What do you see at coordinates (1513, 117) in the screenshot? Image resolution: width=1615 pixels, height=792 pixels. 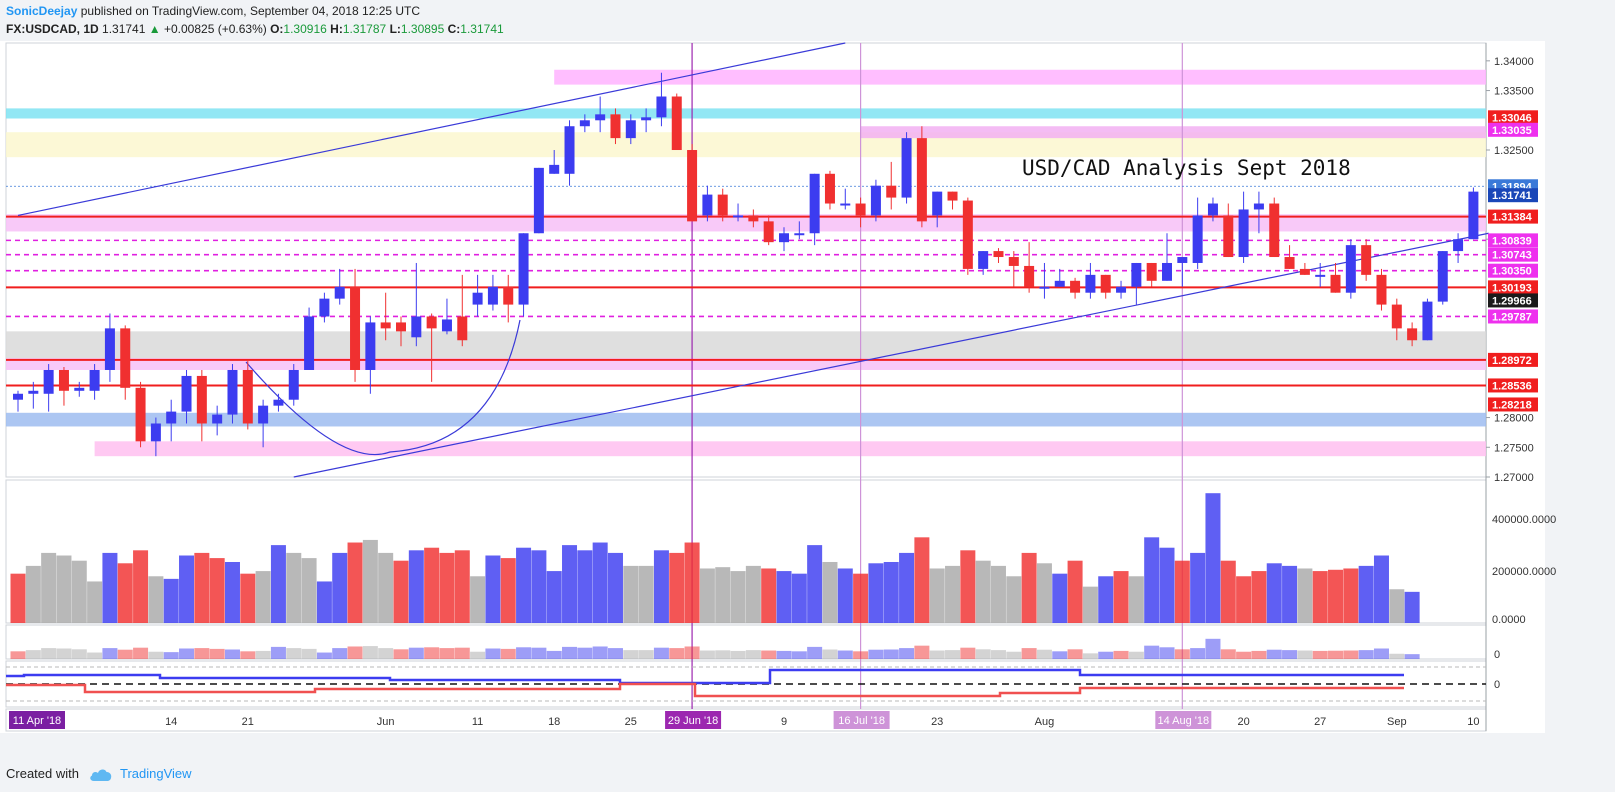 I see `price-label: 1.33046` at bounding box center [1513, 117].